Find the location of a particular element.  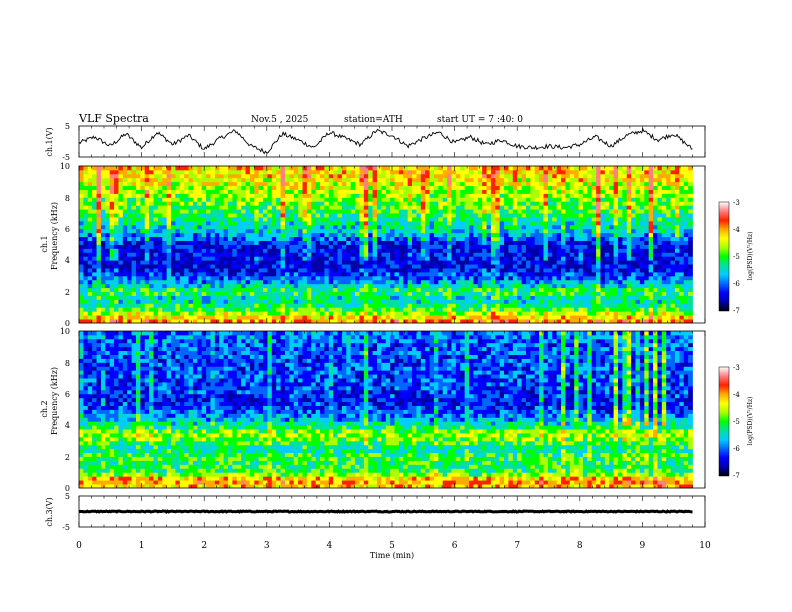

ch1-waveform-ylabel: ch.1(V) is located at coordinates (49, 141).